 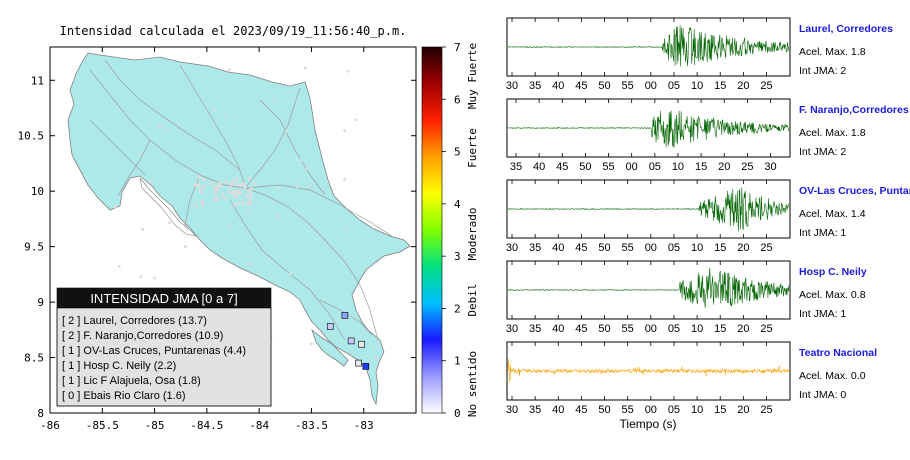 What do you see at coordinates (168, 207) in the screenshot?
I see `nicoya-gulf` at bounding box center [168, 207].